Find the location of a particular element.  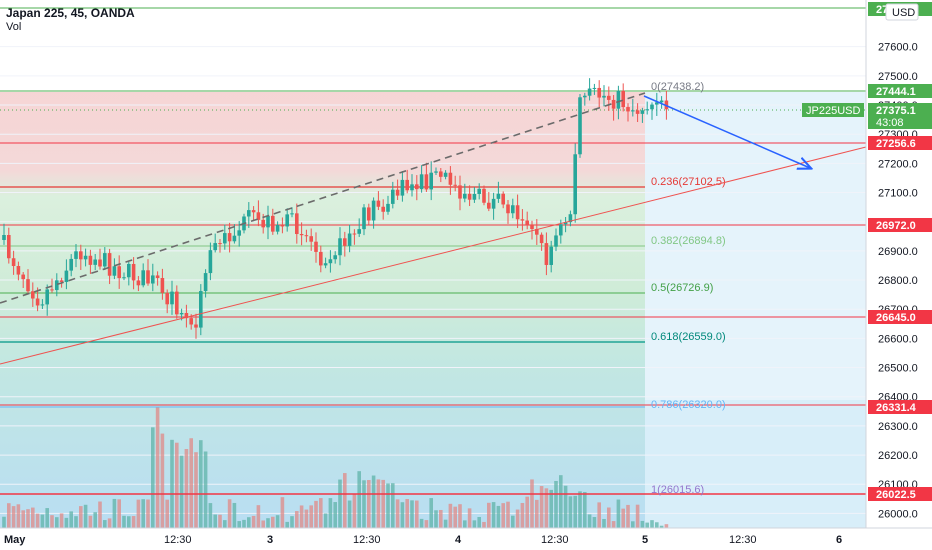

projection-zone-lower is located at coordinates (755, 464).